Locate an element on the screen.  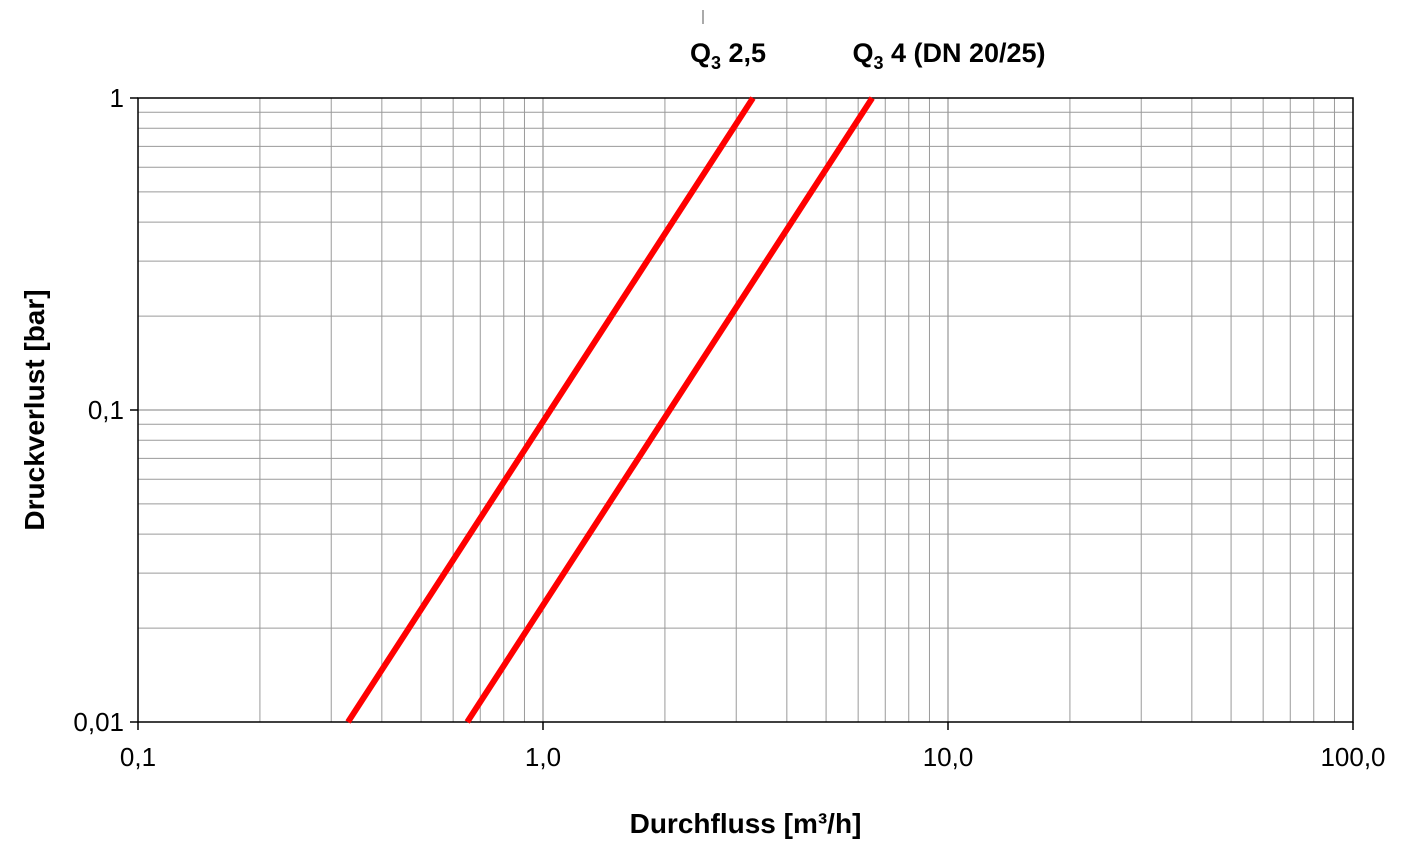
x-tick-label: 100,0 is located at coordinates (1352, 757).